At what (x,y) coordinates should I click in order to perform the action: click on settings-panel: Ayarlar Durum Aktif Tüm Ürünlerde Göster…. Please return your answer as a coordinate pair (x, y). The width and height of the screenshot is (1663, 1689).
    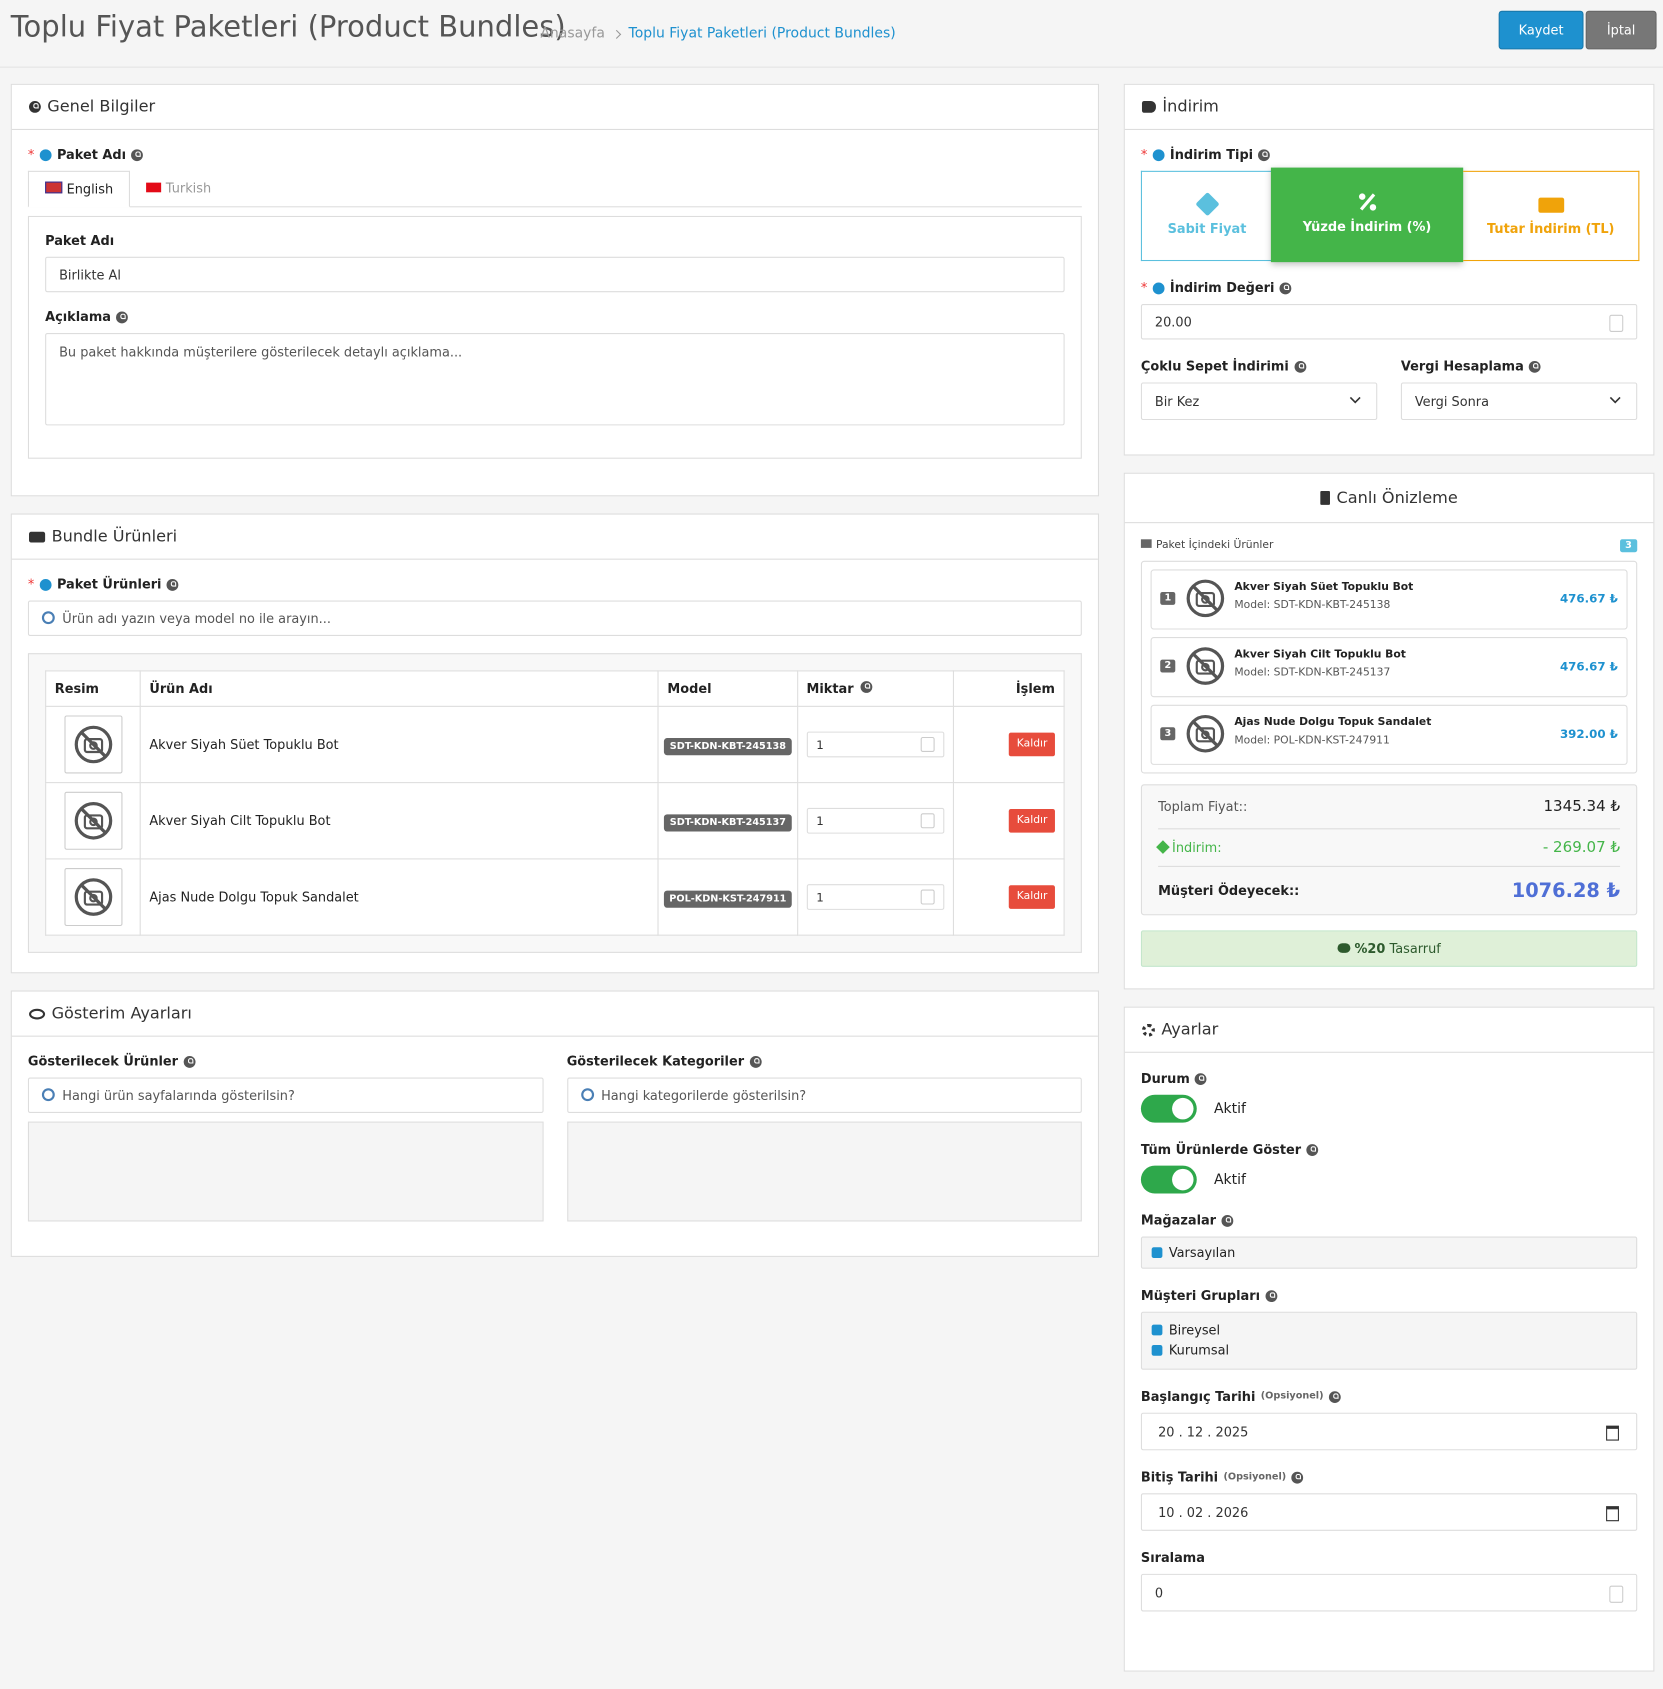
    Looking at the image, I should click on (1389, 1339).